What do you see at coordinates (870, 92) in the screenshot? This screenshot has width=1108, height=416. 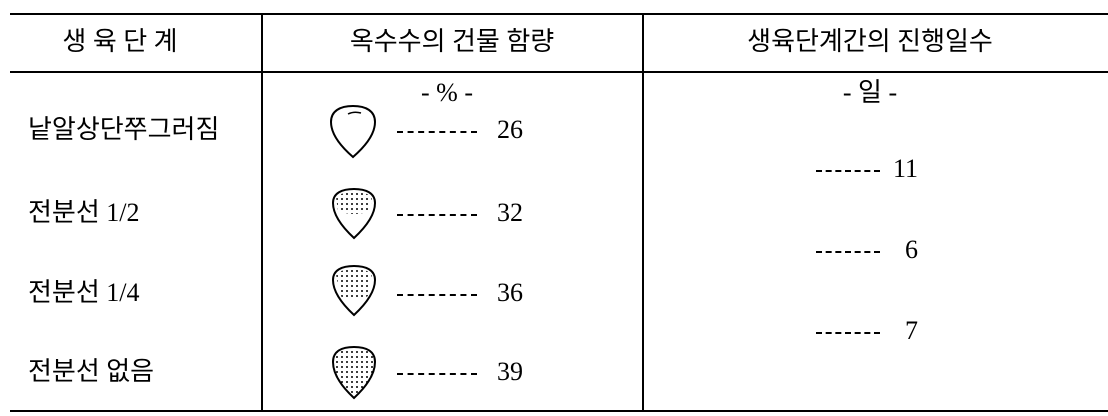 I see `unit: - 일 -` at bounding box center [870, 92].